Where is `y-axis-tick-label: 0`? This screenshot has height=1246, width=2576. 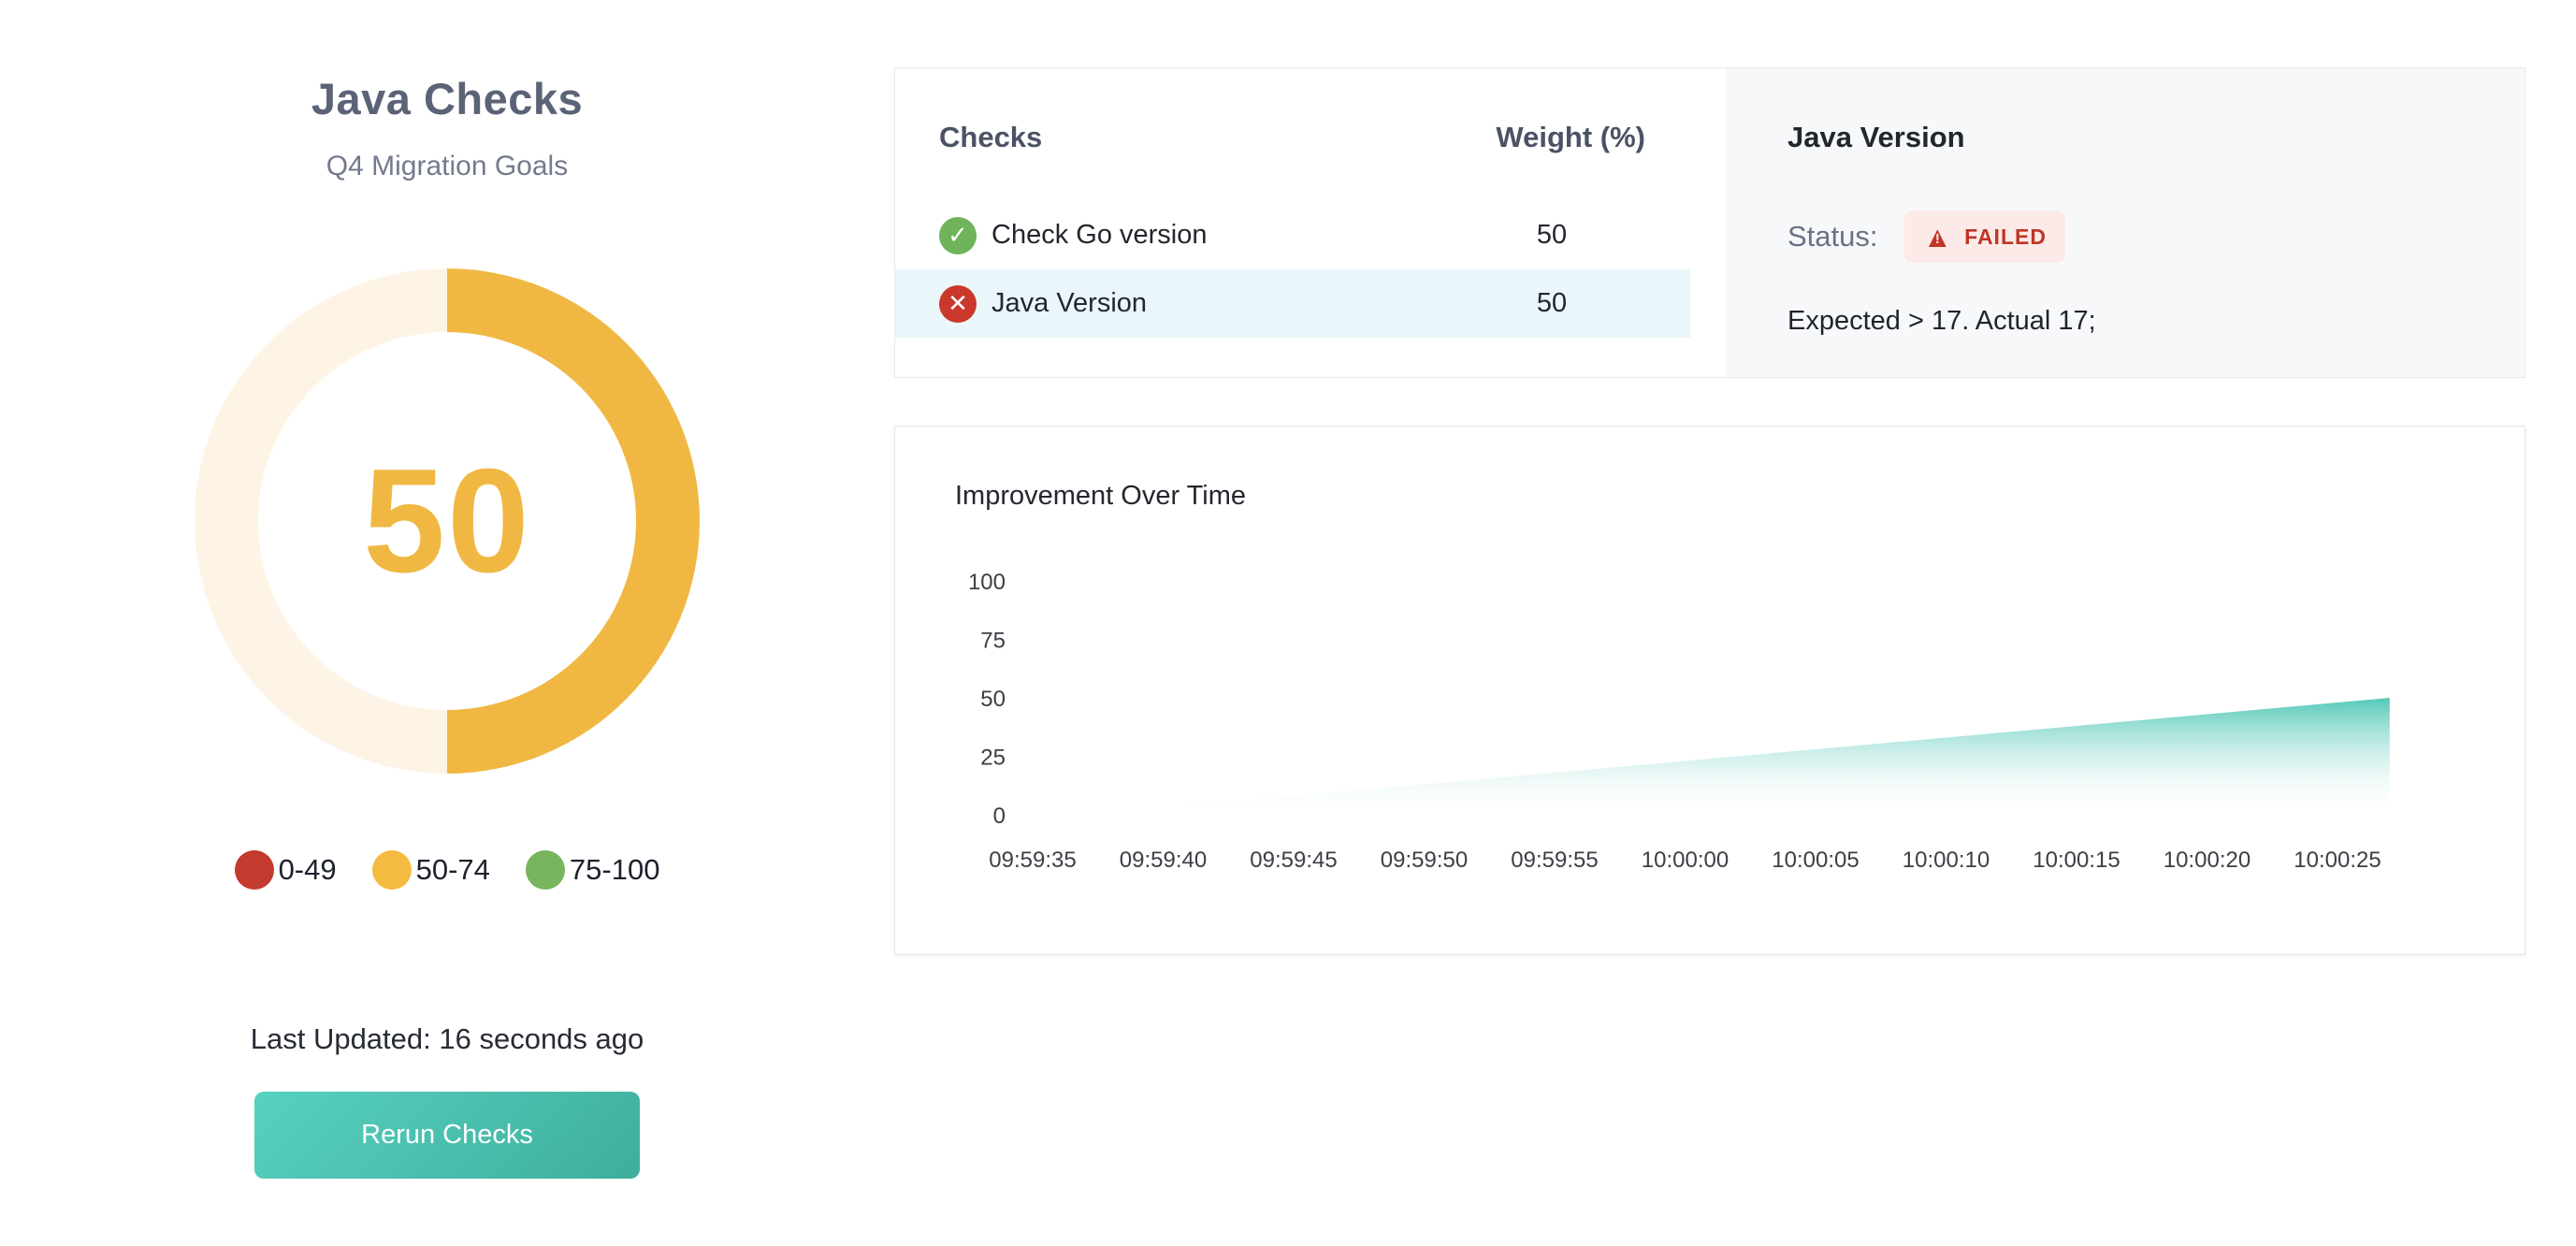
y-axis-tick-label: 0 is located at coordinates (999, 816).